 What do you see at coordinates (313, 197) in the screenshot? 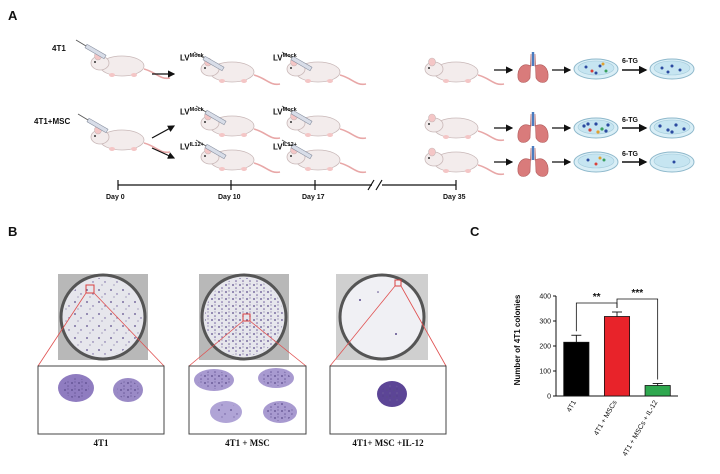
I see `timeline-day-17: Day 17` at bounding box center [313, 197].